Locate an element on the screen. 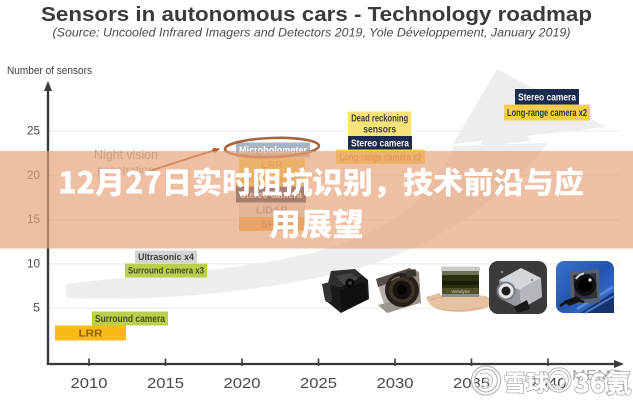 The height and width of the screenshot is (400, 633). svg-text: 10 is located at coordinates (33, 264).